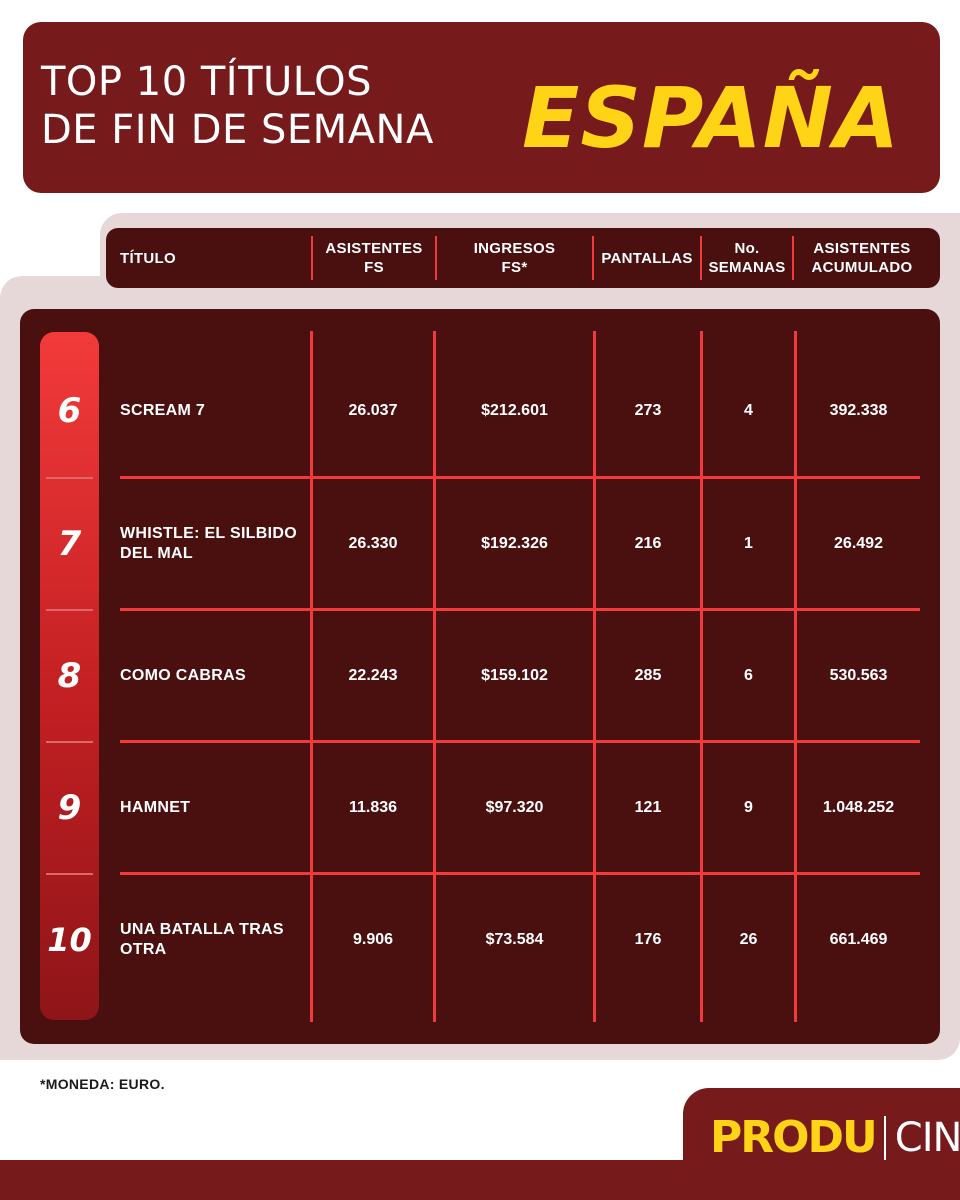 The width and height of the screenshot is (960, 1200). Describe the element at coordinates (202, 939) in the screenshot. I see `movie-title: UNA BATALLA TRAS OTRA` at that location.